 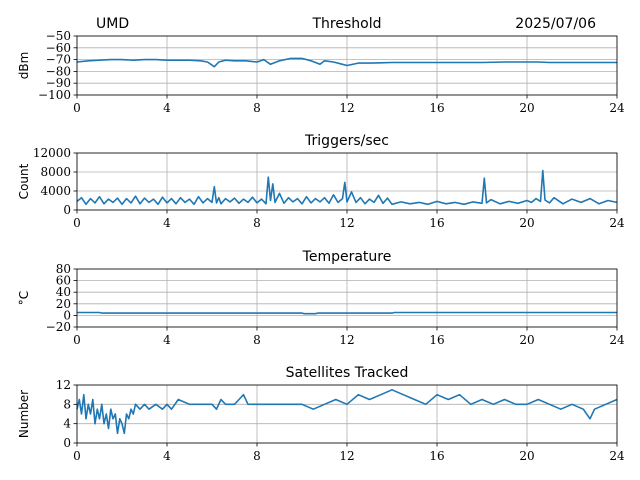 What do you see at coordinates (346, 62) in the screenshot?
I see `series-line-threshold` at bounding box center [346, 62].